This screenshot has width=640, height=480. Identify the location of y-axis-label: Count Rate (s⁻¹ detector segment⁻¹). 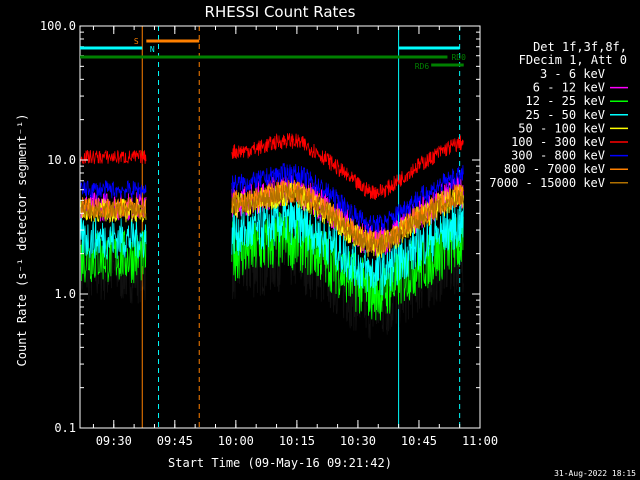
(22, 240).